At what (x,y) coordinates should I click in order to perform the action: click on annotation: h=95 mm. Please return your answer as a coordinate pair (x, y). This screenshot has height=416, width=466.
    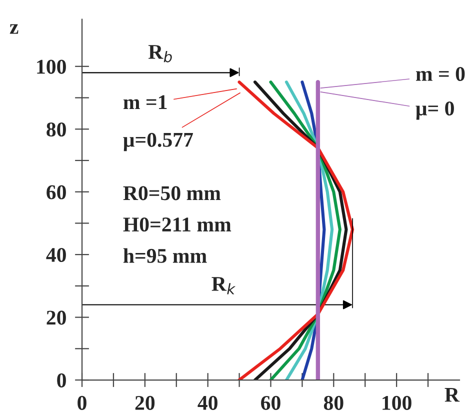
    Looking at the image, I should click on (165, 255).